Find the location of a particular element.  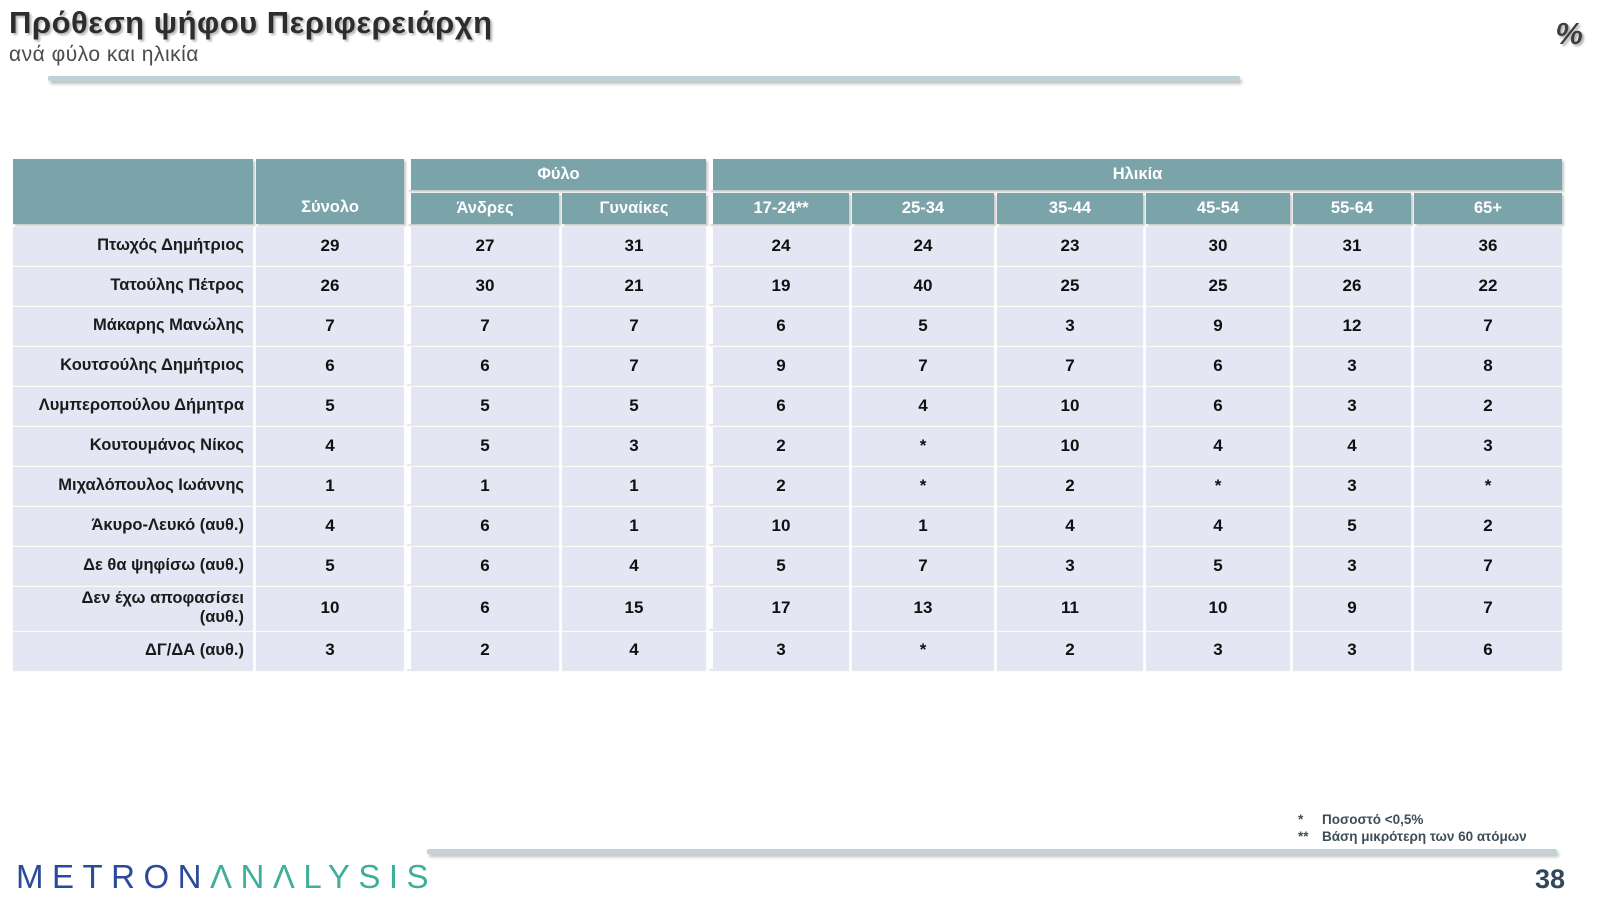

row-label: Πτωχός Δημήτριος is located at coordinates (133, 245).